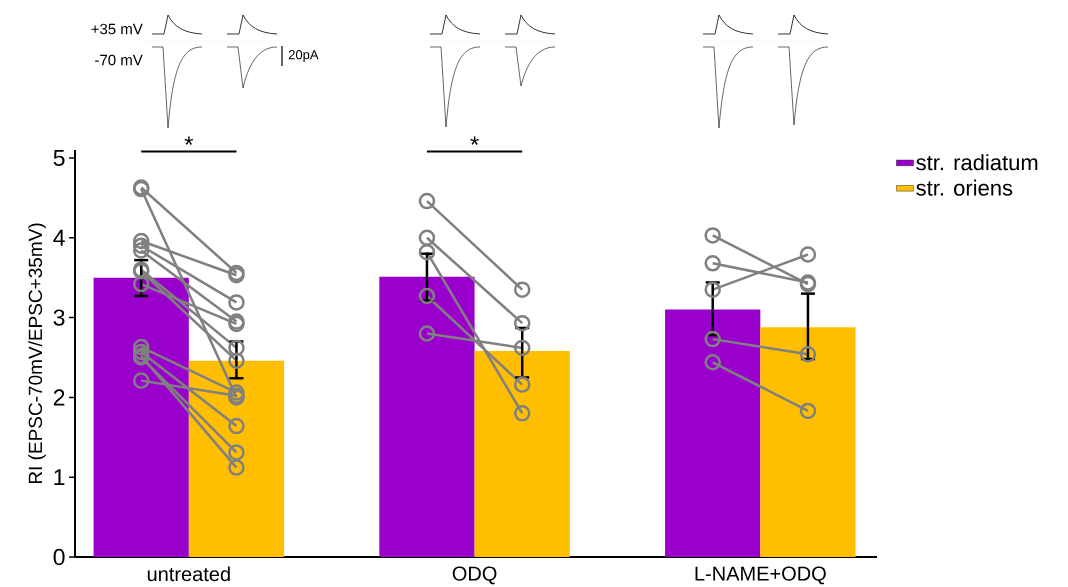 The height and width of the screenshot is (587, 1068). What do you see at coordinates (964, 187) in the screenshot?
I see `legend-label: str. oriens` at bounding box center [964, 187].